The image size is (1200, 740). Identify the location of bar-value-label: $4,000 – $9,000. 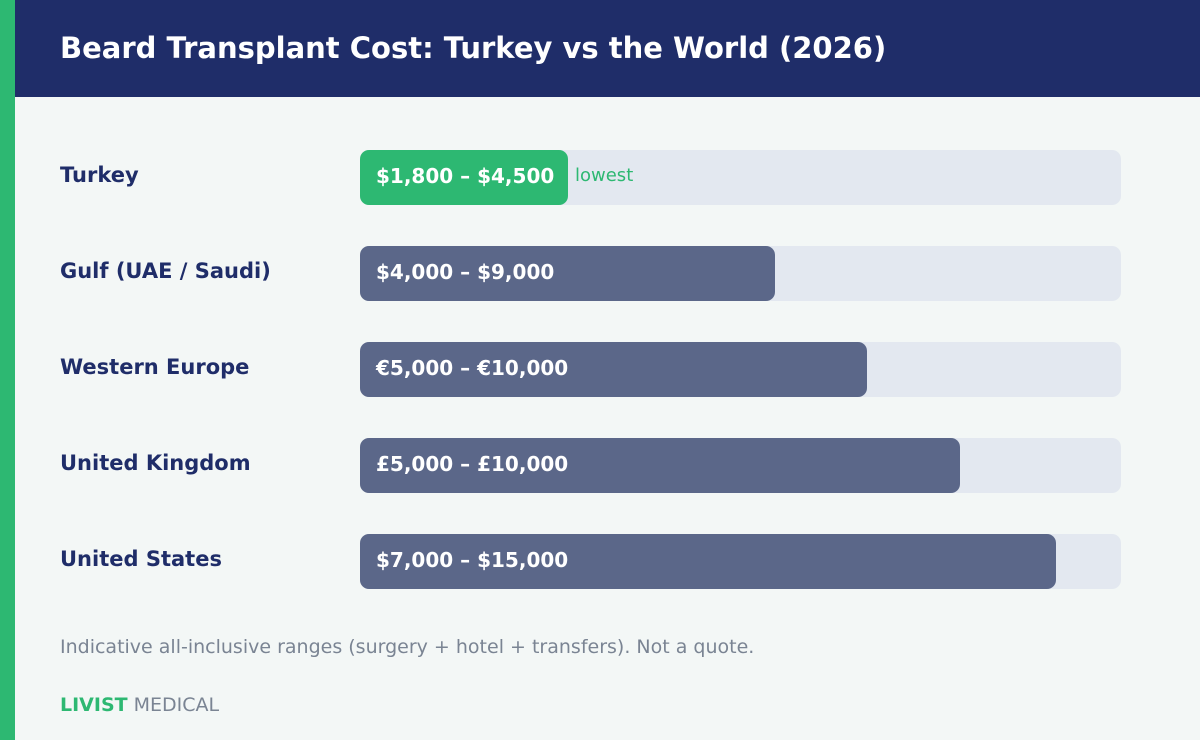
(465, 272).